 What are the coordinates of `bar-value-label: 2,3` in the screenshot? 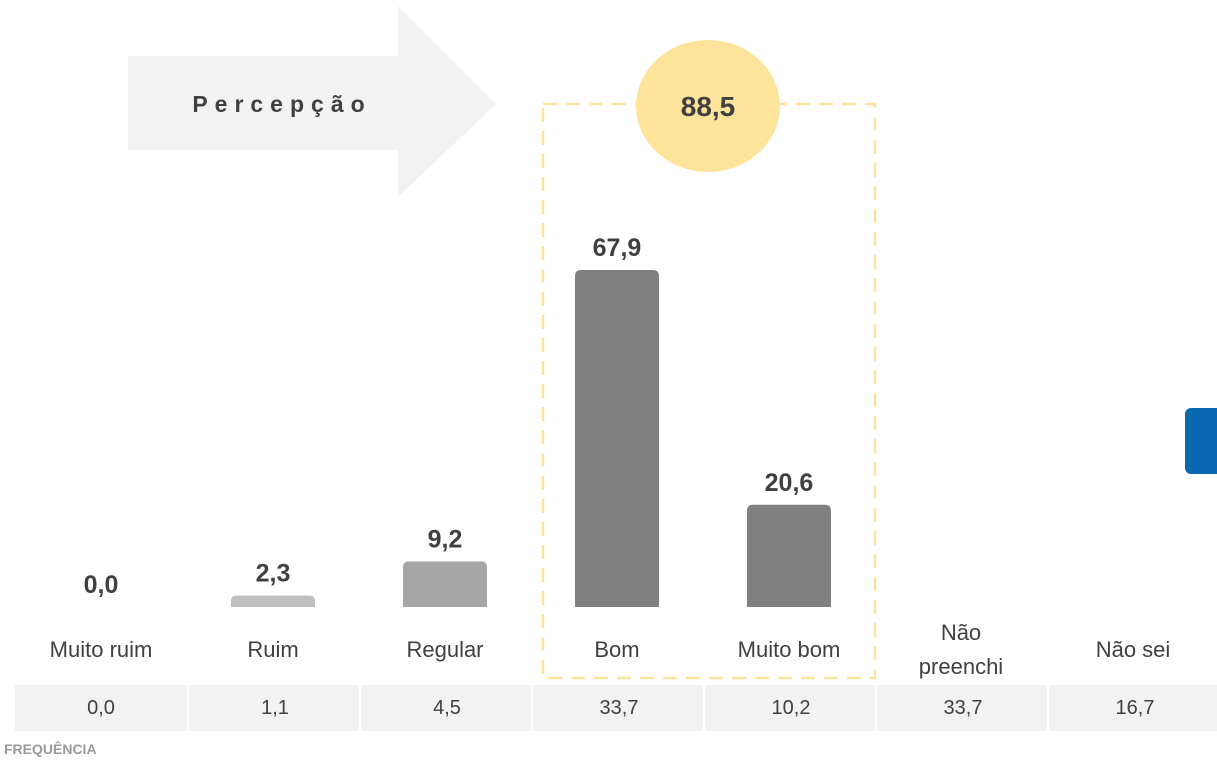 It's located at (273, 574).